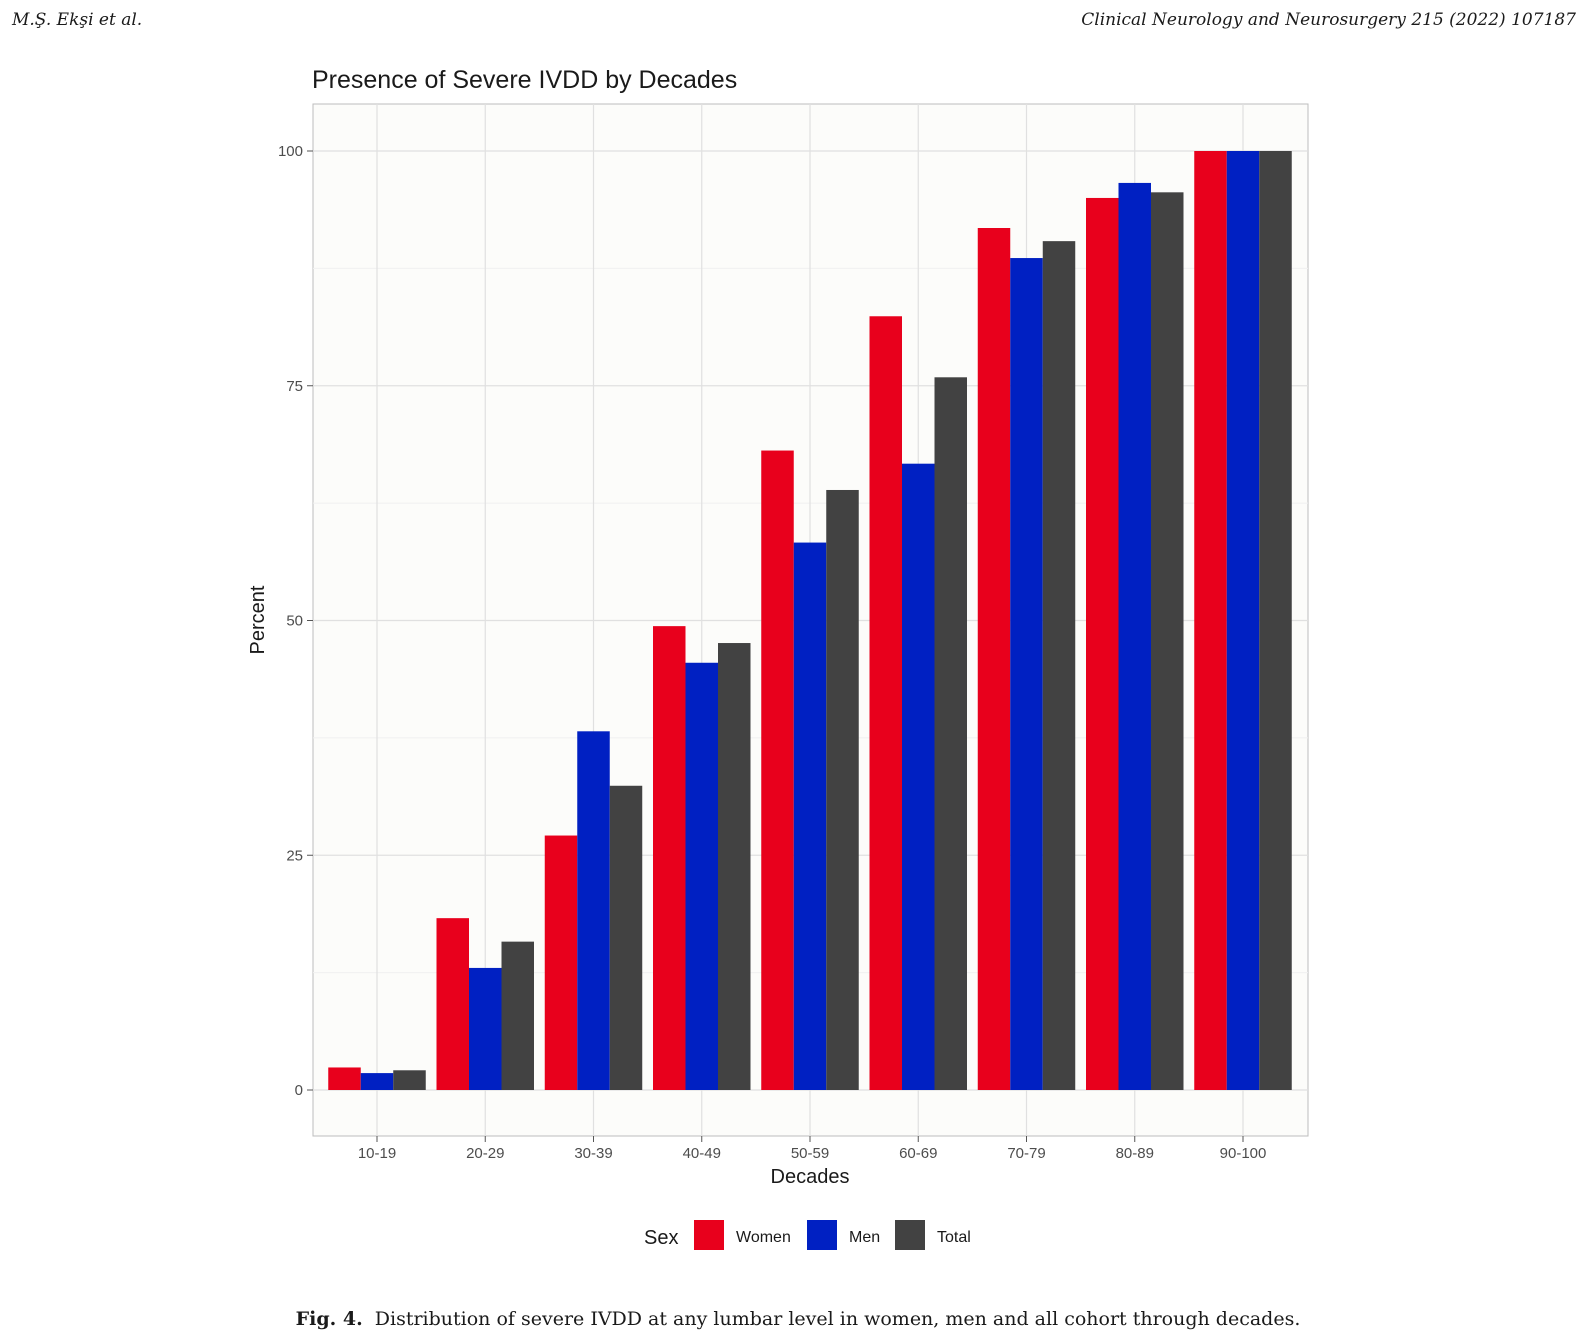  Describe the element at coordinates (258, 619) in the screenshot. I see `y-axis-label: Percent` at that location.